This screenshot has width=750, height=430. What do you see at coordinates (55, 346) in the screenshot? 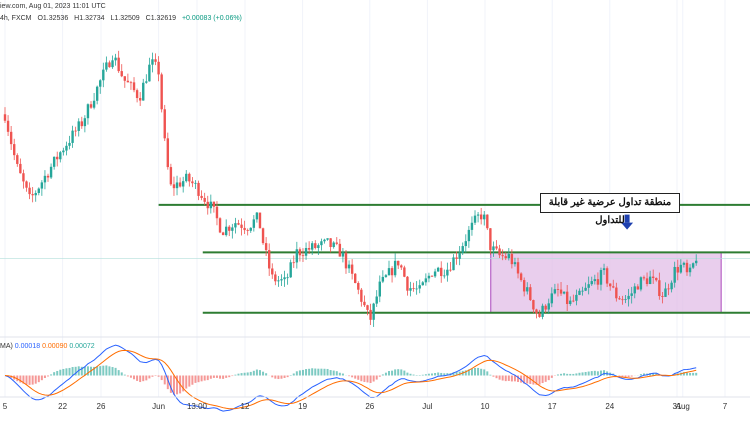
I see `macd-value-2: 0.00090` at bounding box center [55, 346].